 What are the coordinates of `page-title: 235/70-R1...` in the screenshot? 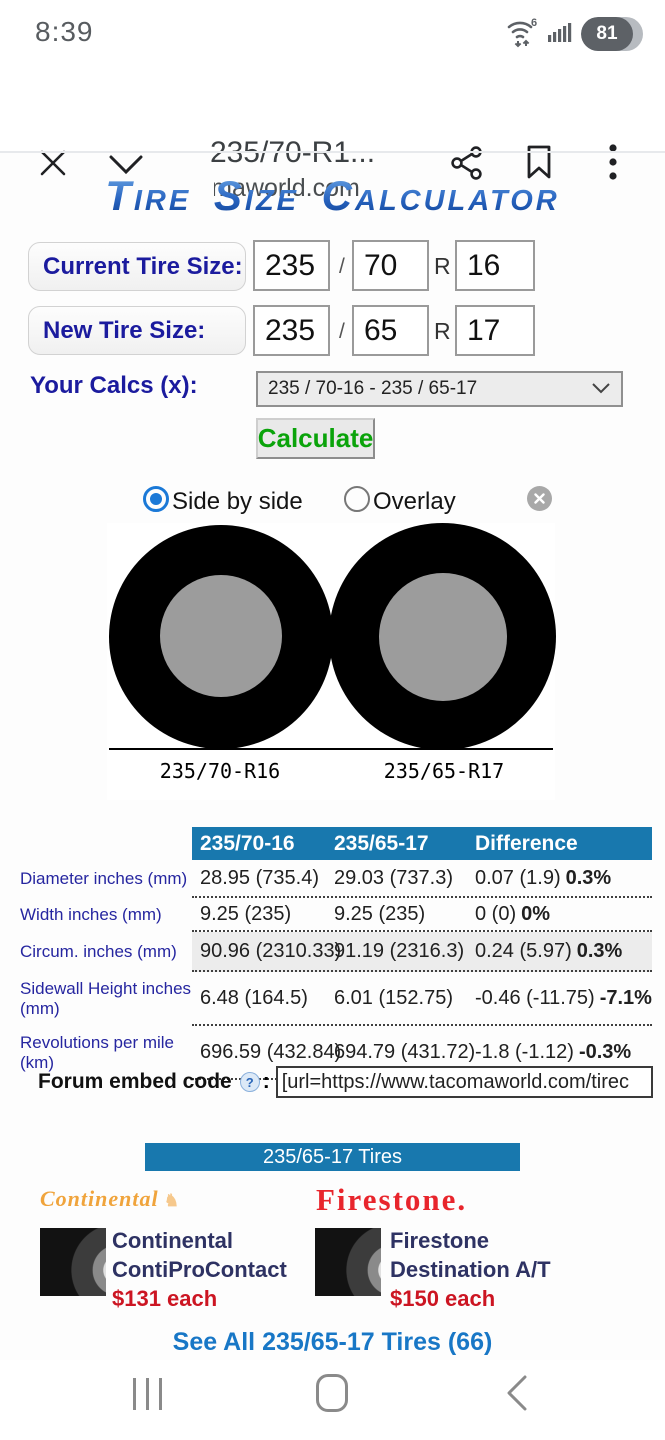 It's located at (292, 152).